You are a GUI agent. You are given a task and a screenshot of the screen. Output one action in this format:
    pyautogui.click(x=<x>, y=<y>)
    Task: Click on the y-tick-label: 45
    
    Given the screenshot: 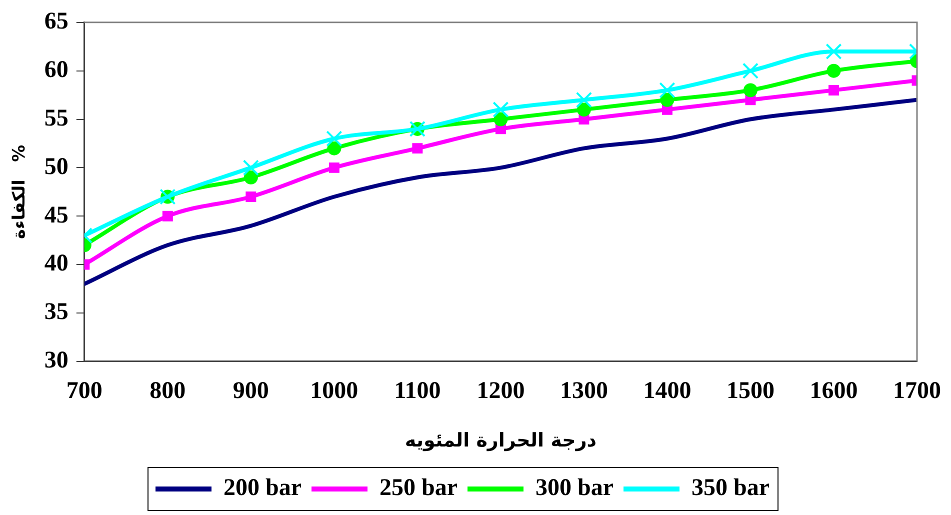 What is the action you would take?
    pyautogui.click(x=56, y=215)
    